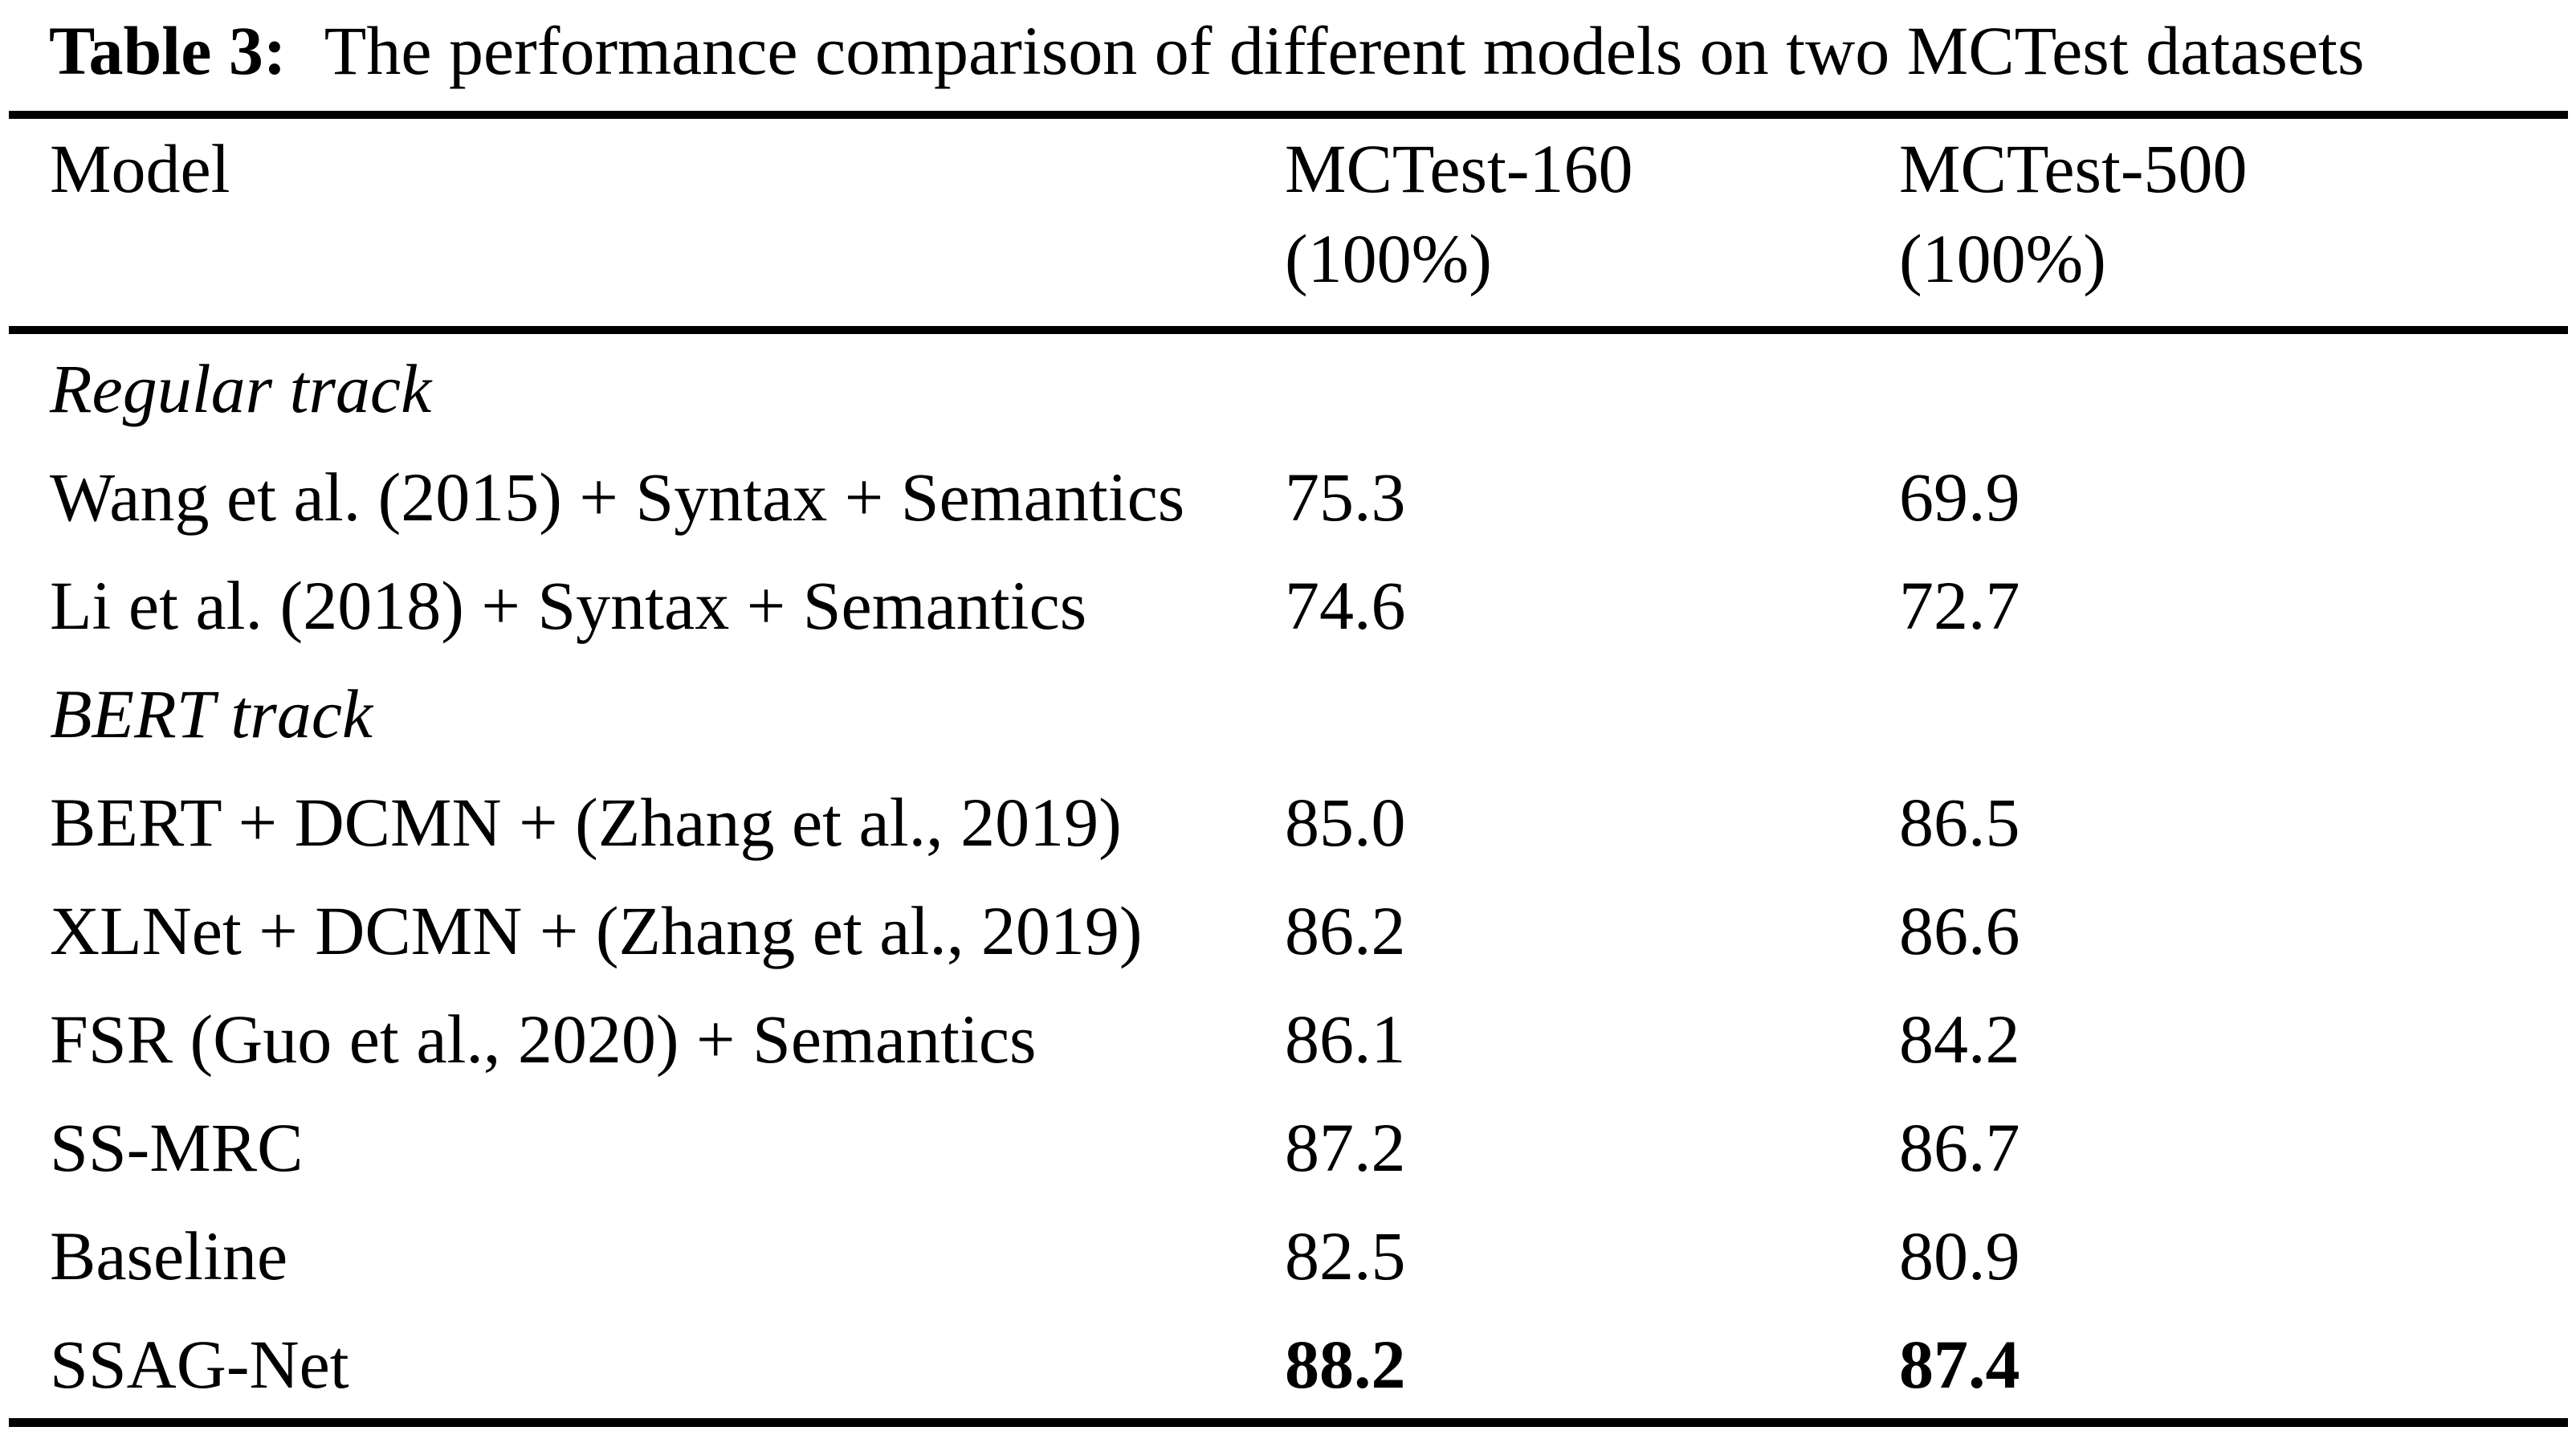  I want to click on mctest500-cell: 80.9, so click(1960, 1255).